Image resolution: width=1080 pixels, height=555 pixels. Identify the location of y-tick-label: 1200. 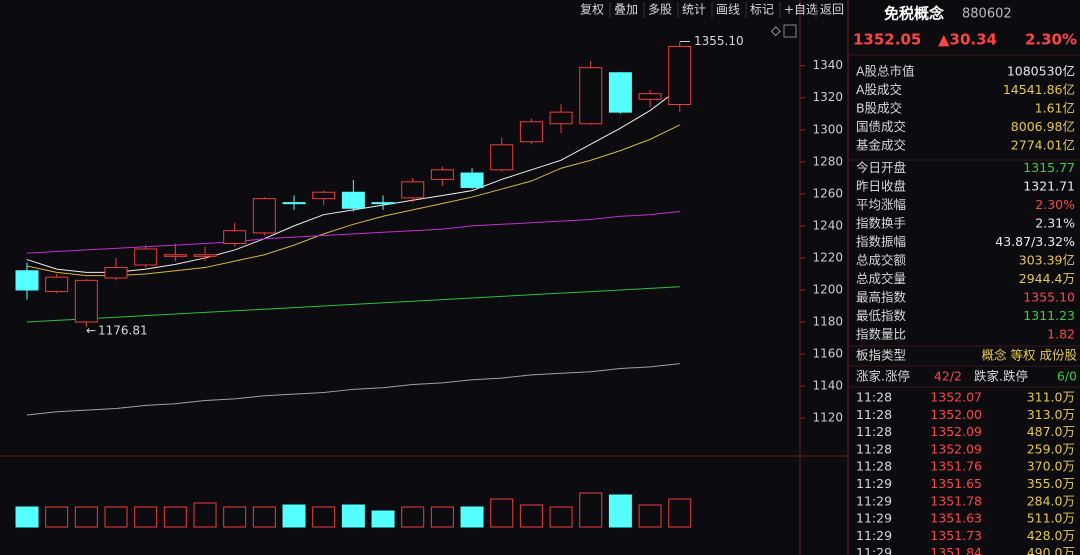
(827, 289).